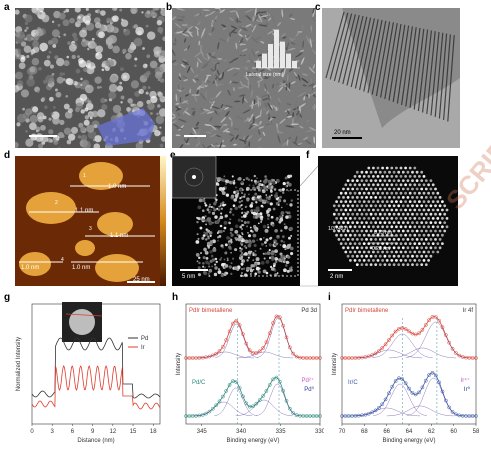 This screenshot has height=450, width=491. I want to click on panel-g-label: g, so click(7, 297).